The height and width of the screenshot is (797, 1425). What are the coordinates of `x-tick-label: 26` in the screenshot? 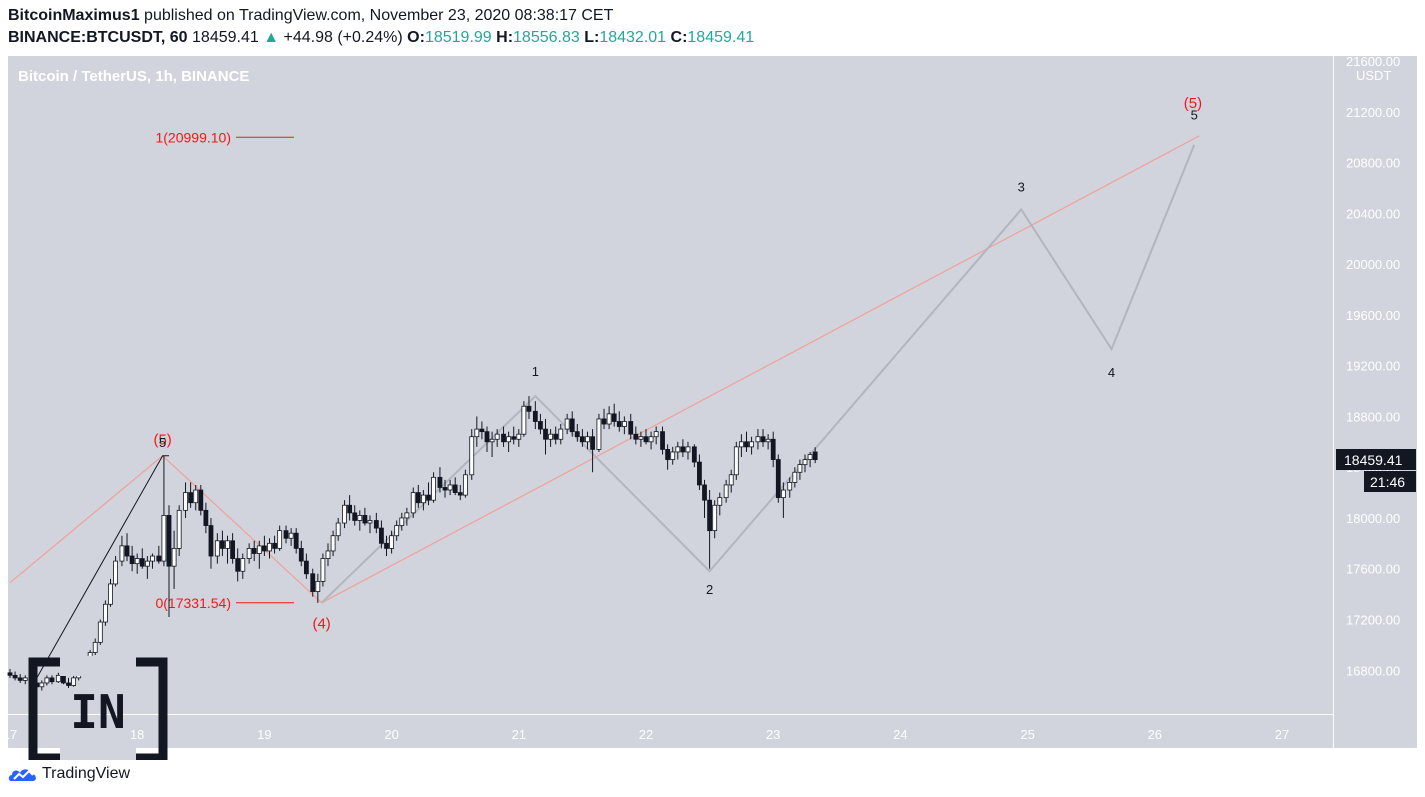 It's located at (1155, 734).